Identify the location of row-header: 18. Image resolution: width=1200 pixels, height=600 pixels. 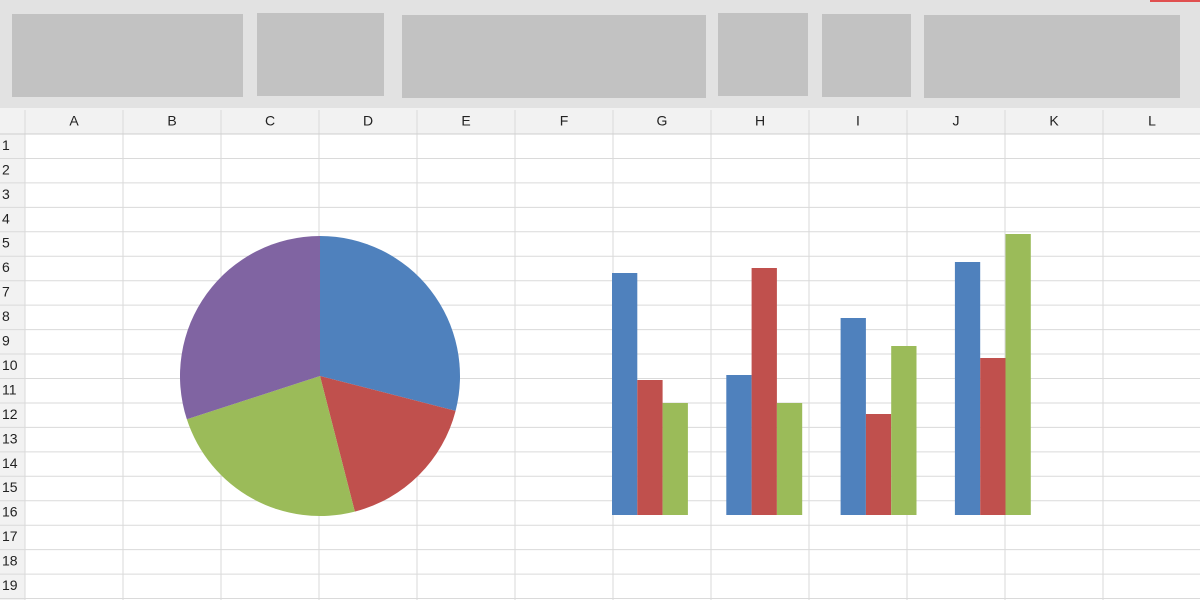
(10, 561).